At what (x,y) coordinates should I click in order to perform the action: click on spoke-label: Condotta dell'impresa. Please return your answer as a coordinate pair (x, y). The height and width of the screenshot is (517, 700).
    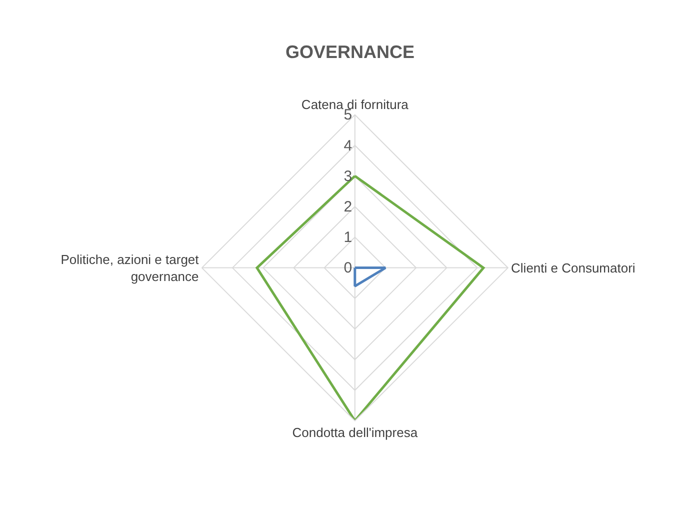
    Looking at the image, I should click on (355, 432).